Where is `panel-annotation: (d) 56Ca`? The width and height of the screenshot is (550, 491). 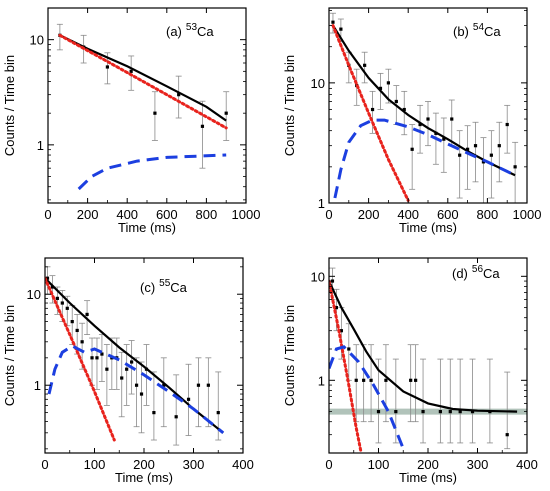
panel-annotation: (d) 56Ca is located at coordinates (476, 272).